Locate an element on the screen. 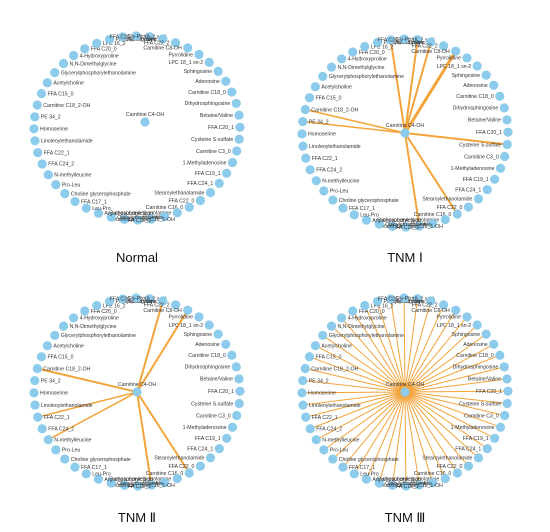  edge-acetylcholine is located at coordinates (360, 369).